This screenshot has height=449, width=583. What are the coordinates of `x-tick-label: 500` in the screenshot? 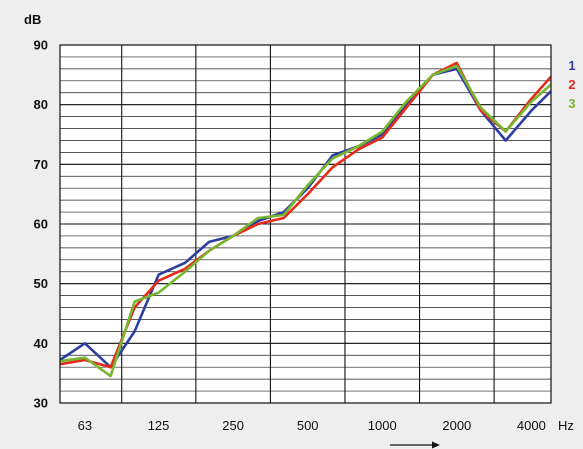 It's located at (308, 425).